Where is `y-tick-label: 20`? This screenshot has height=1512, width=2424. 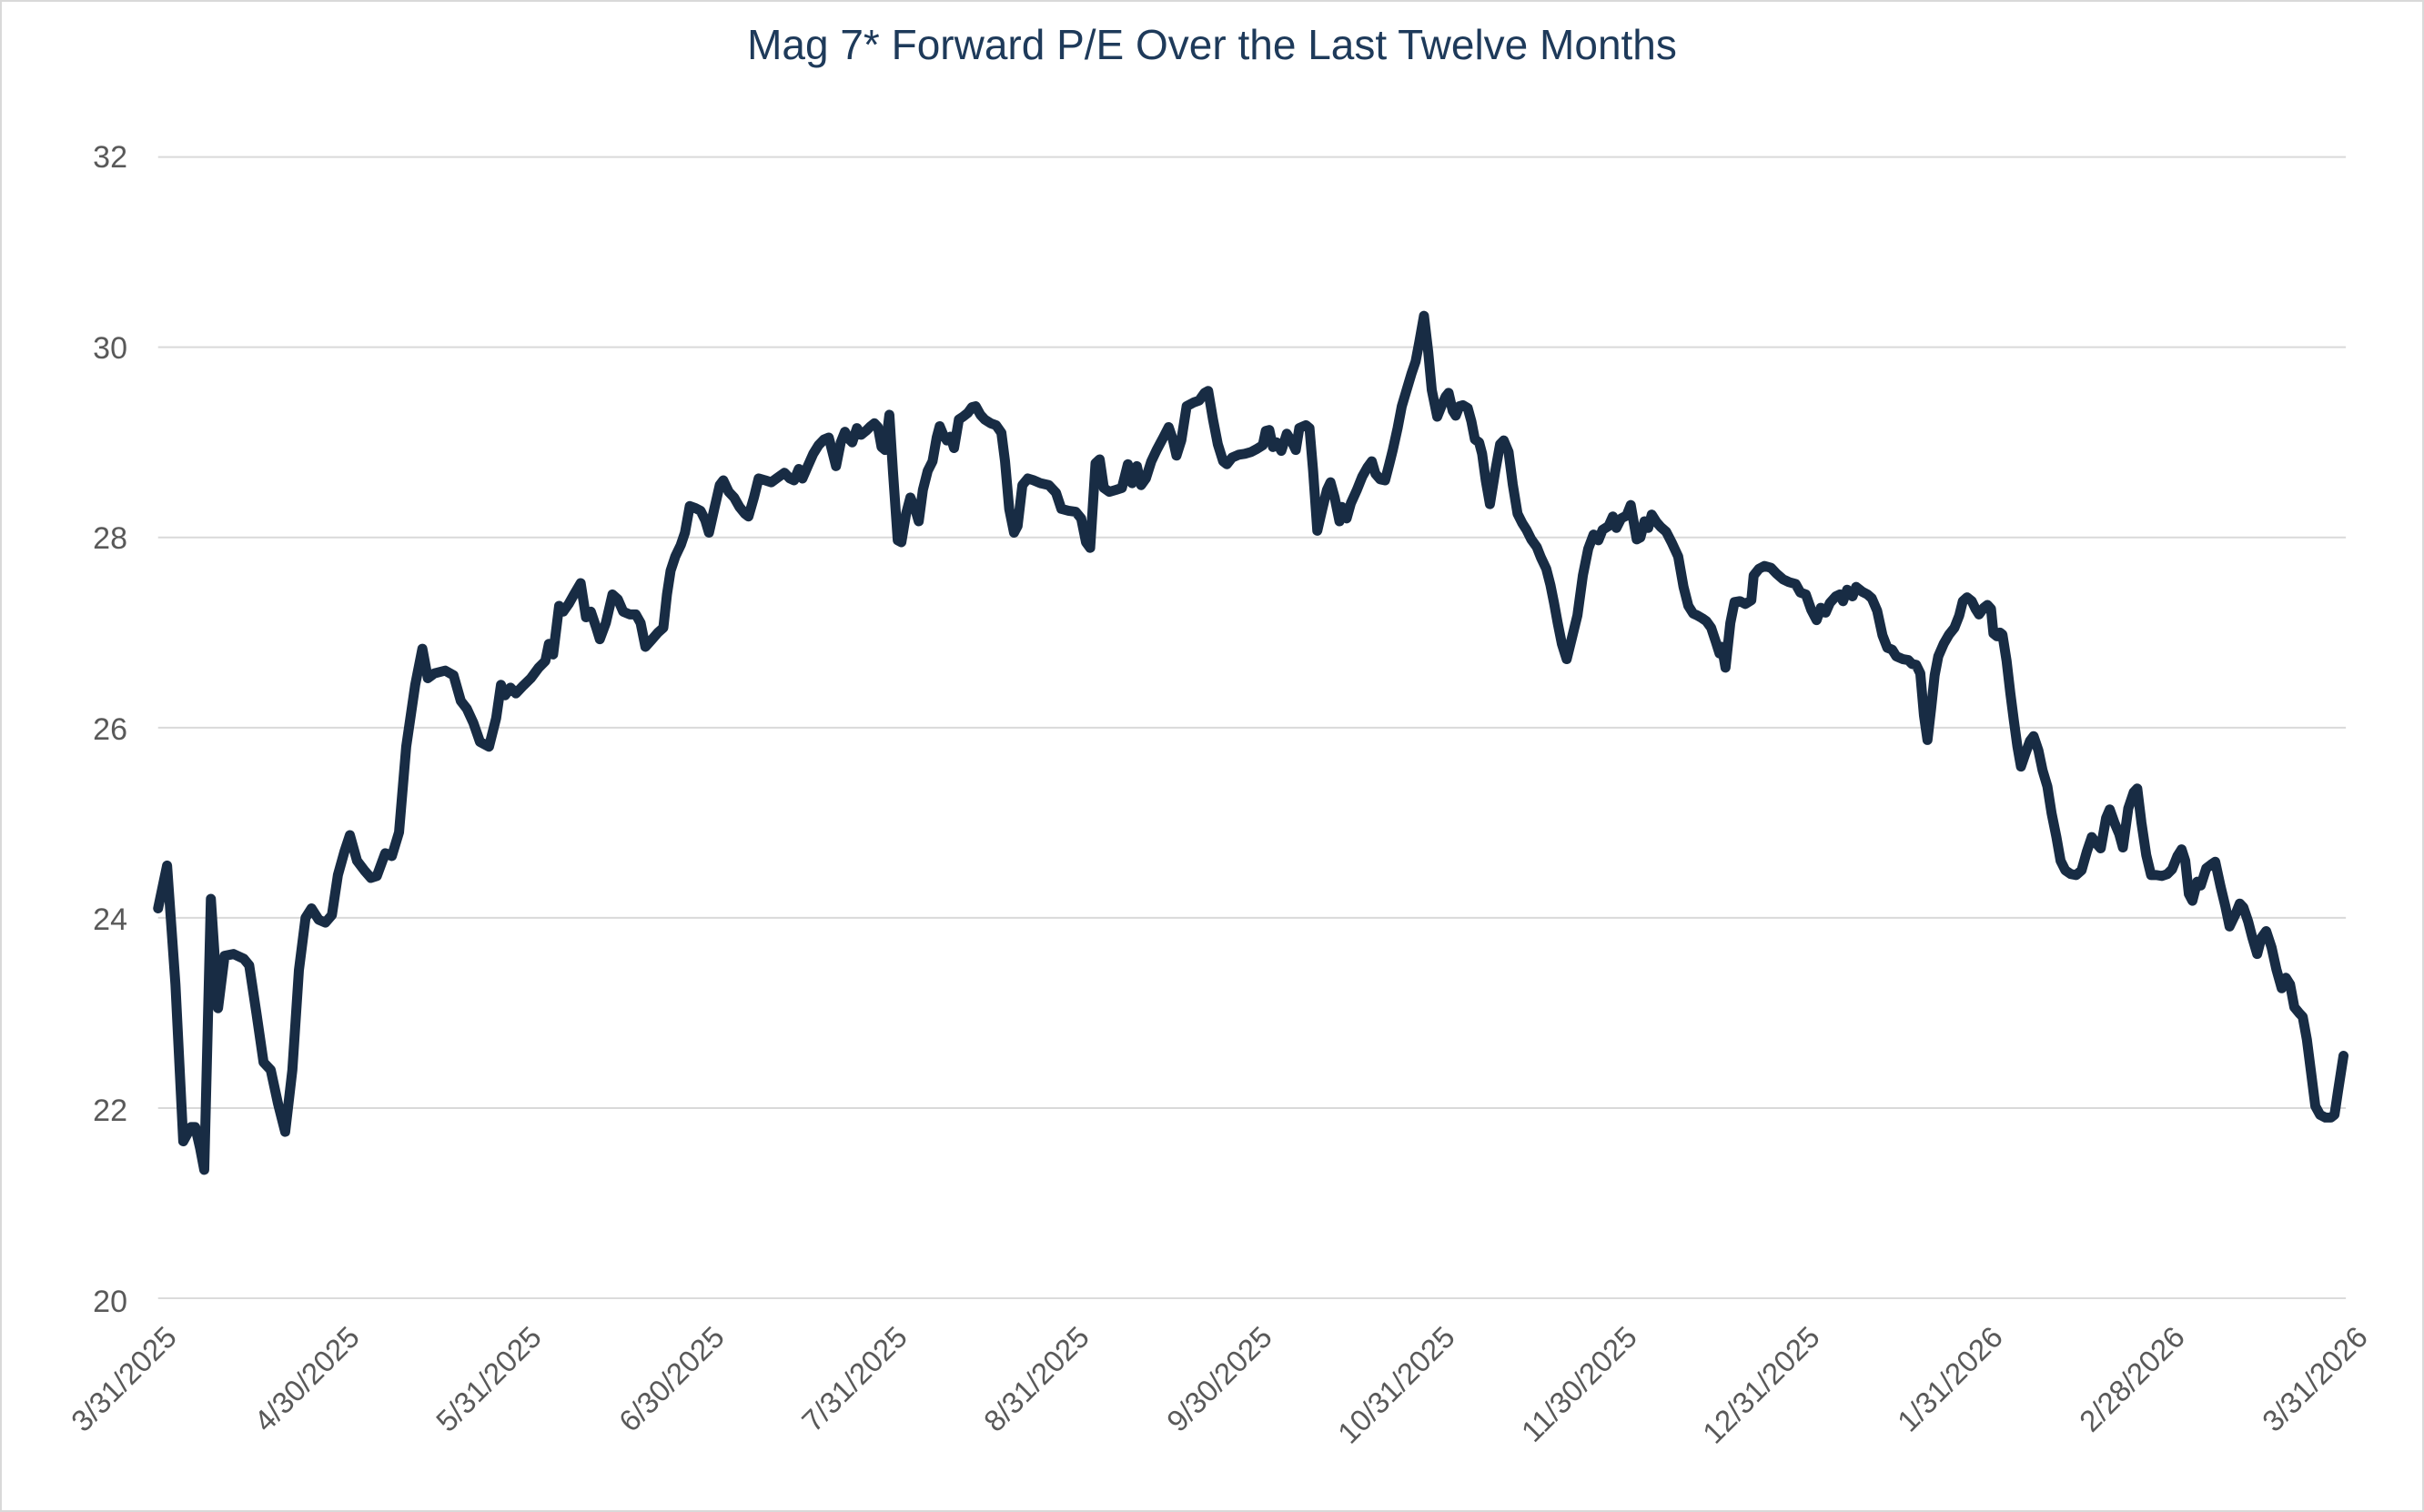 y-tick-label: 20 is located at coordinates (110, 1302).